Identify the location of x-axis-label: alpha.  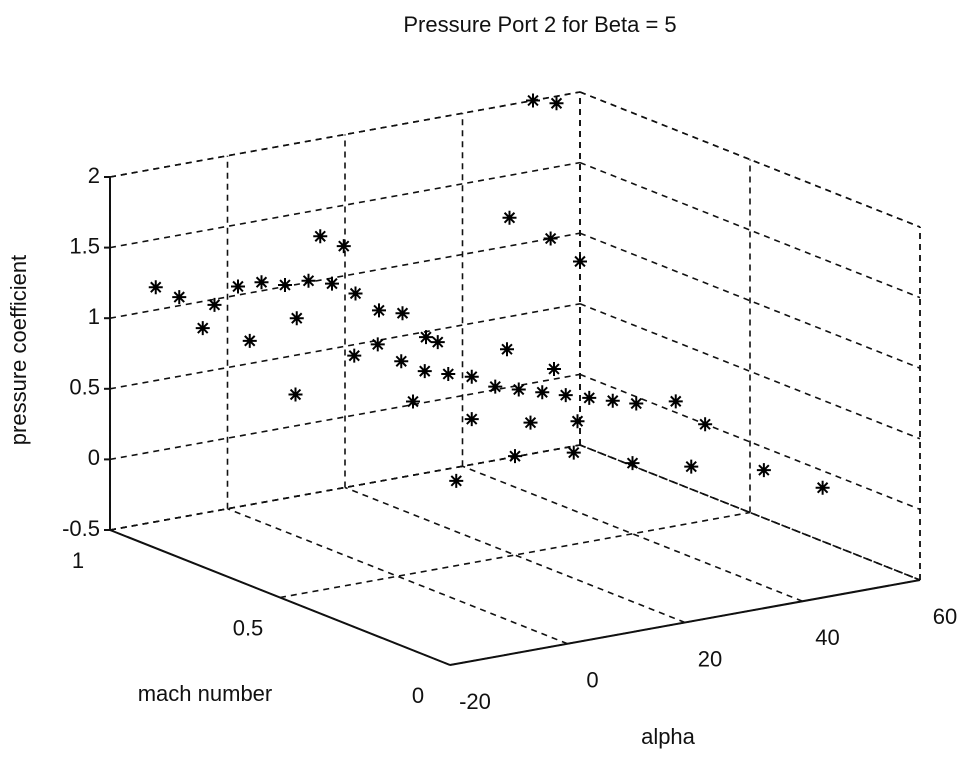
(668, 736).